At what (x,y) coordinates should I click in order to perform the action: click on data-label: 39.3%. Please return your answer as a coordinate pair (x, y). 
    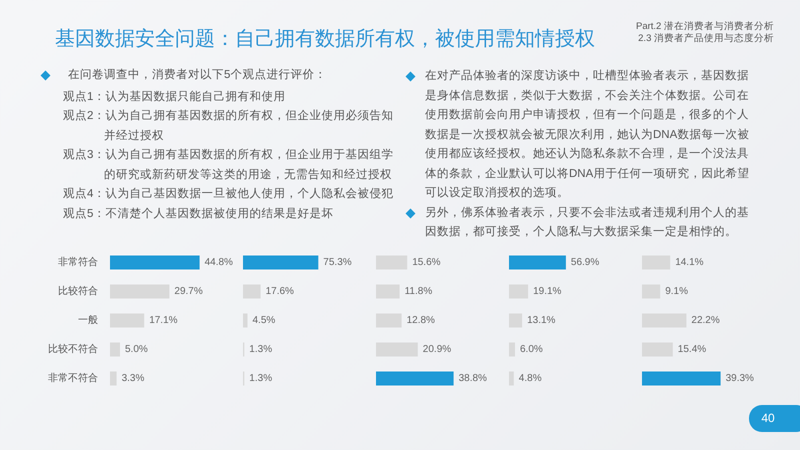
    Looking at the image, I should click on (740, 378).